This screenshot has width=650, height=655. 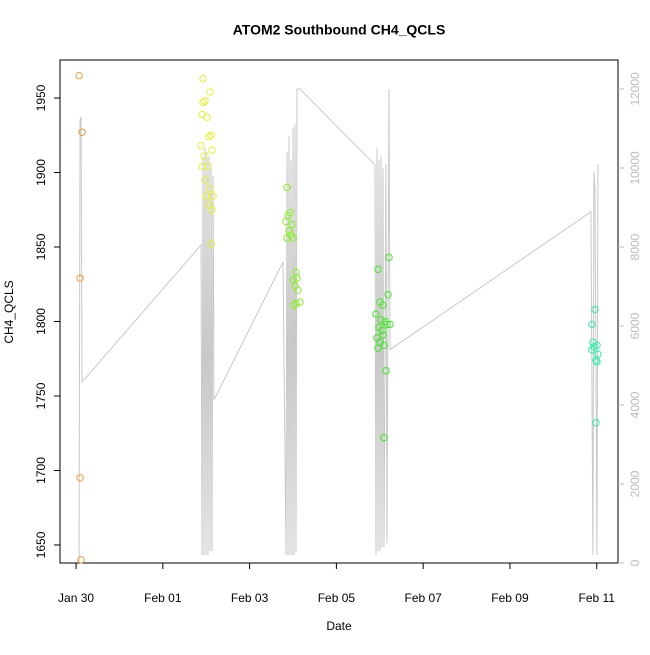 What do you see at coordinates (163, 598) in the screenshot?
I see `x-tick-label: Feb 01` at bounding box center [163, 598].